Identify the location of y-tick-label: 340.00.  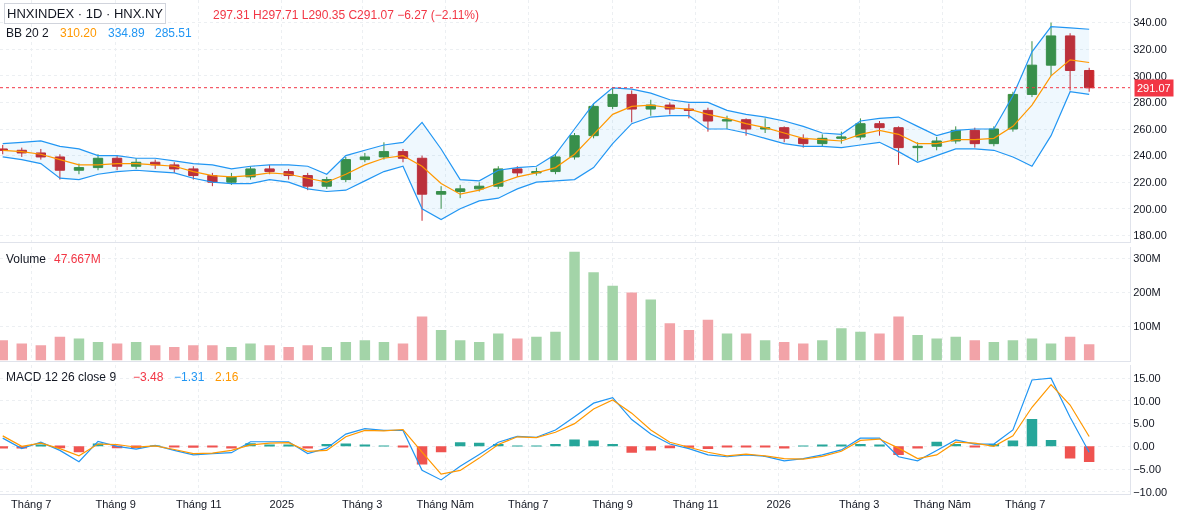
(1150, 22).